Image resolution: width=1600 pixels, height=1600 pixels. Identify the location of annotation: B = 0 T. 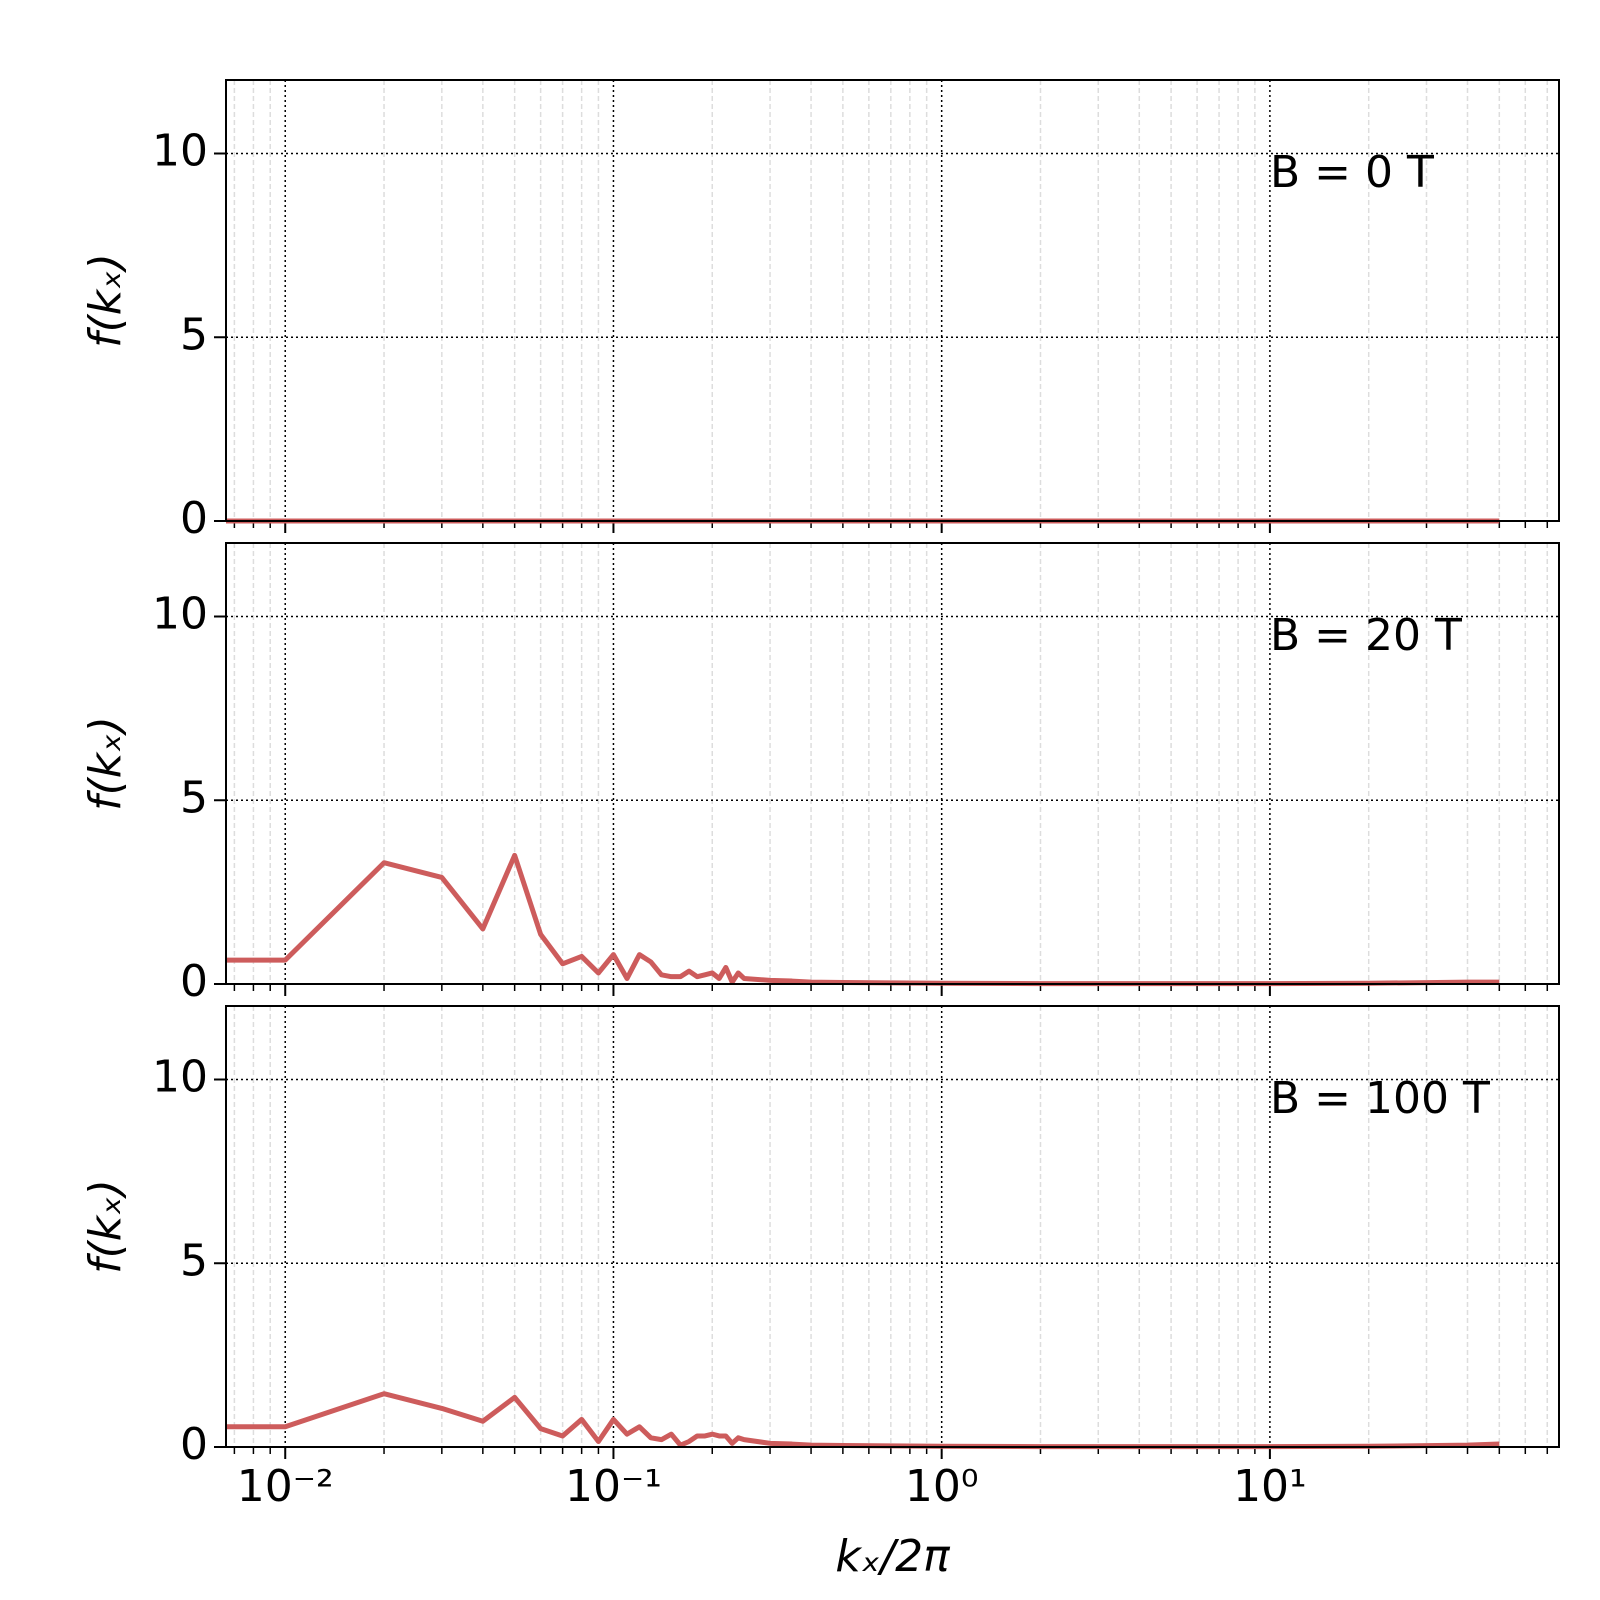
(1352, 172).